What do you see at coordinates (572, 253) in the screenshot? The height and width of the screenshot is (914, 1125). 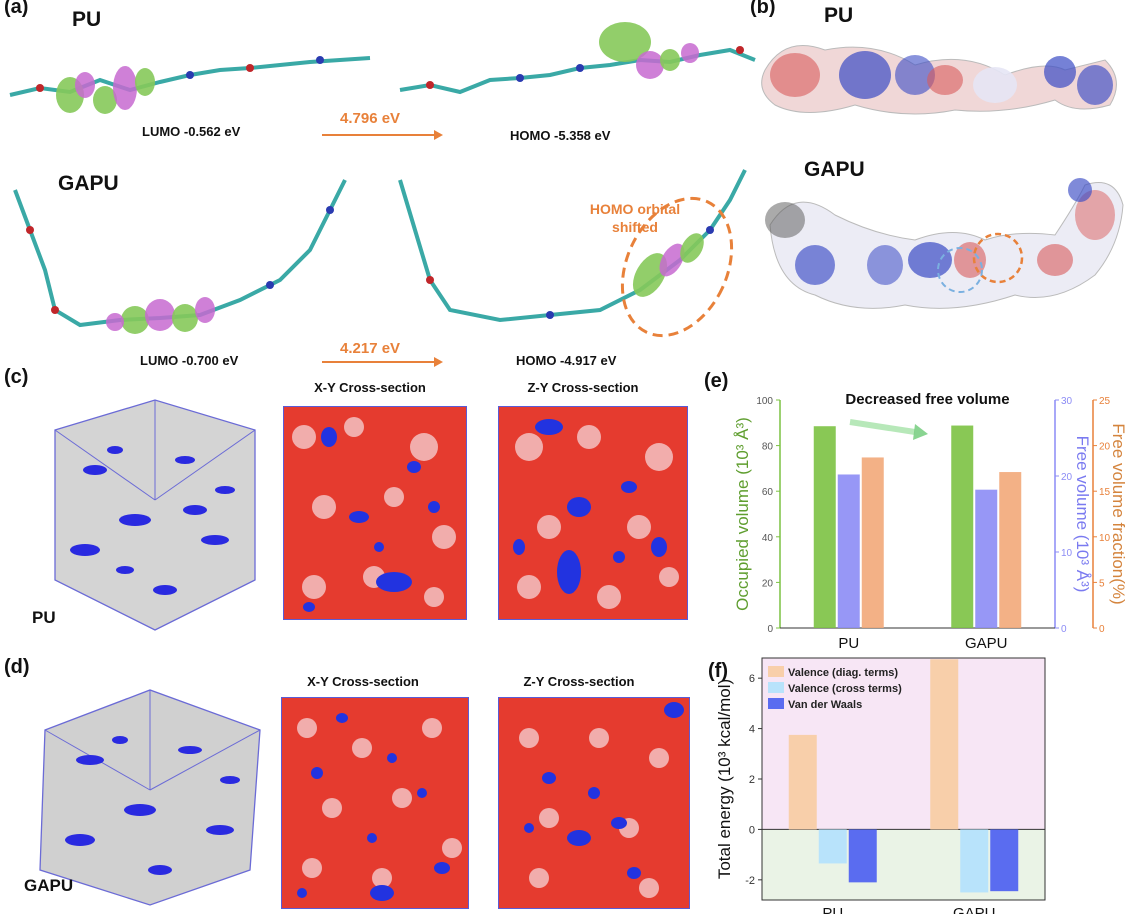 I see `gapu-homo-molecule` at bounding box center [572, 253].